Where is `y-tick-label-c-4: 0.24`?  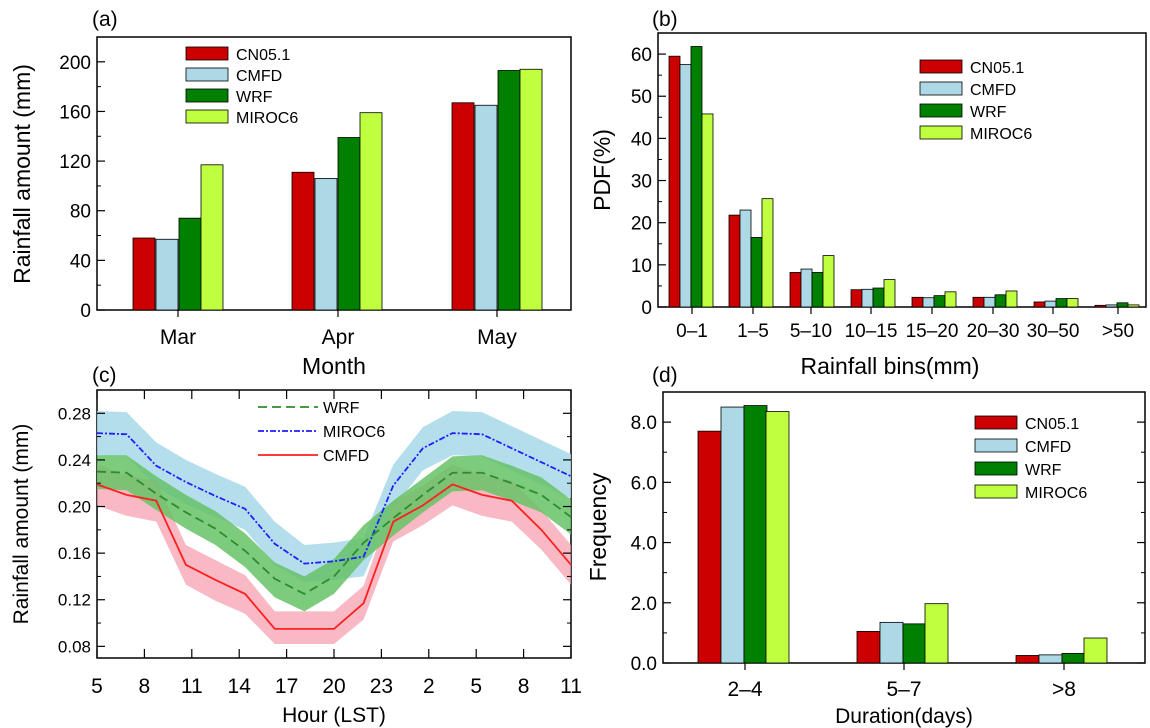 y-tick-label-c-4: 0.24 is located at coordinates (74, 460).